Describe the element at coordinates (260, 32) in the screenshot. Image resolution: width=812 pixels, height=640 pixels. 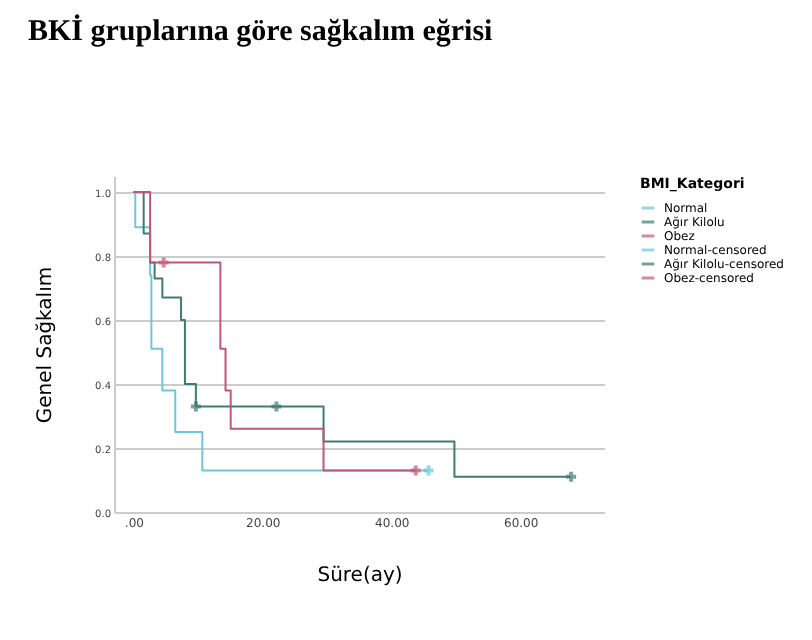
I see `chart-title: BKİ gruplarına göre sağkalım eğrisi` at that location.